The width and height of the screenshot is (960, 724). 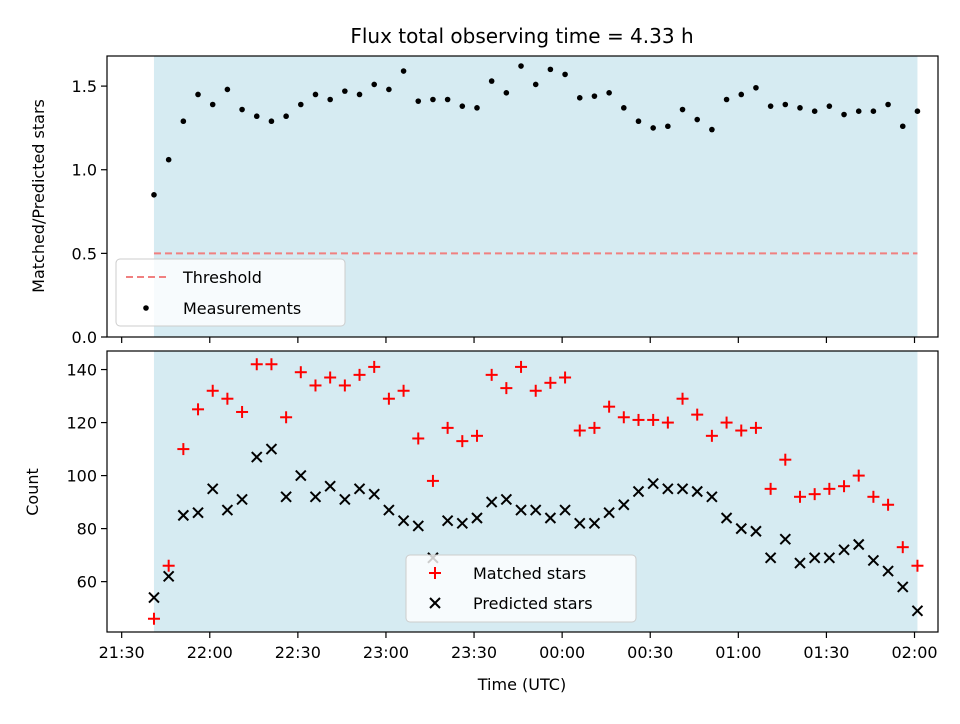 I want to click on x-tick-label: 21:30, so click(x=122, y=652).